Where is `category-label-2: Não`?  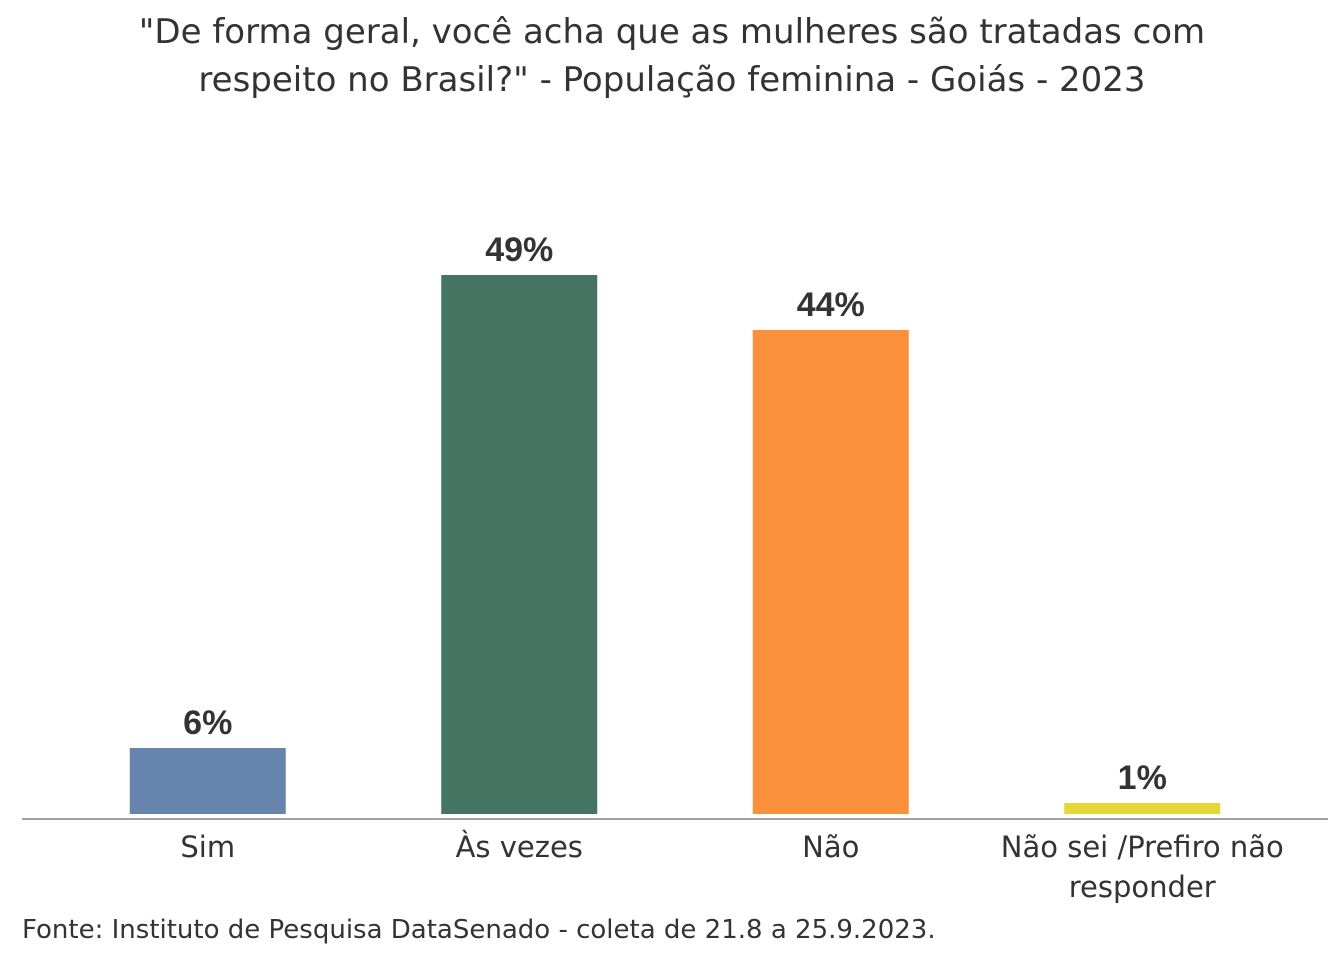
category-label-2: Não is located at coordinates (830, 847).